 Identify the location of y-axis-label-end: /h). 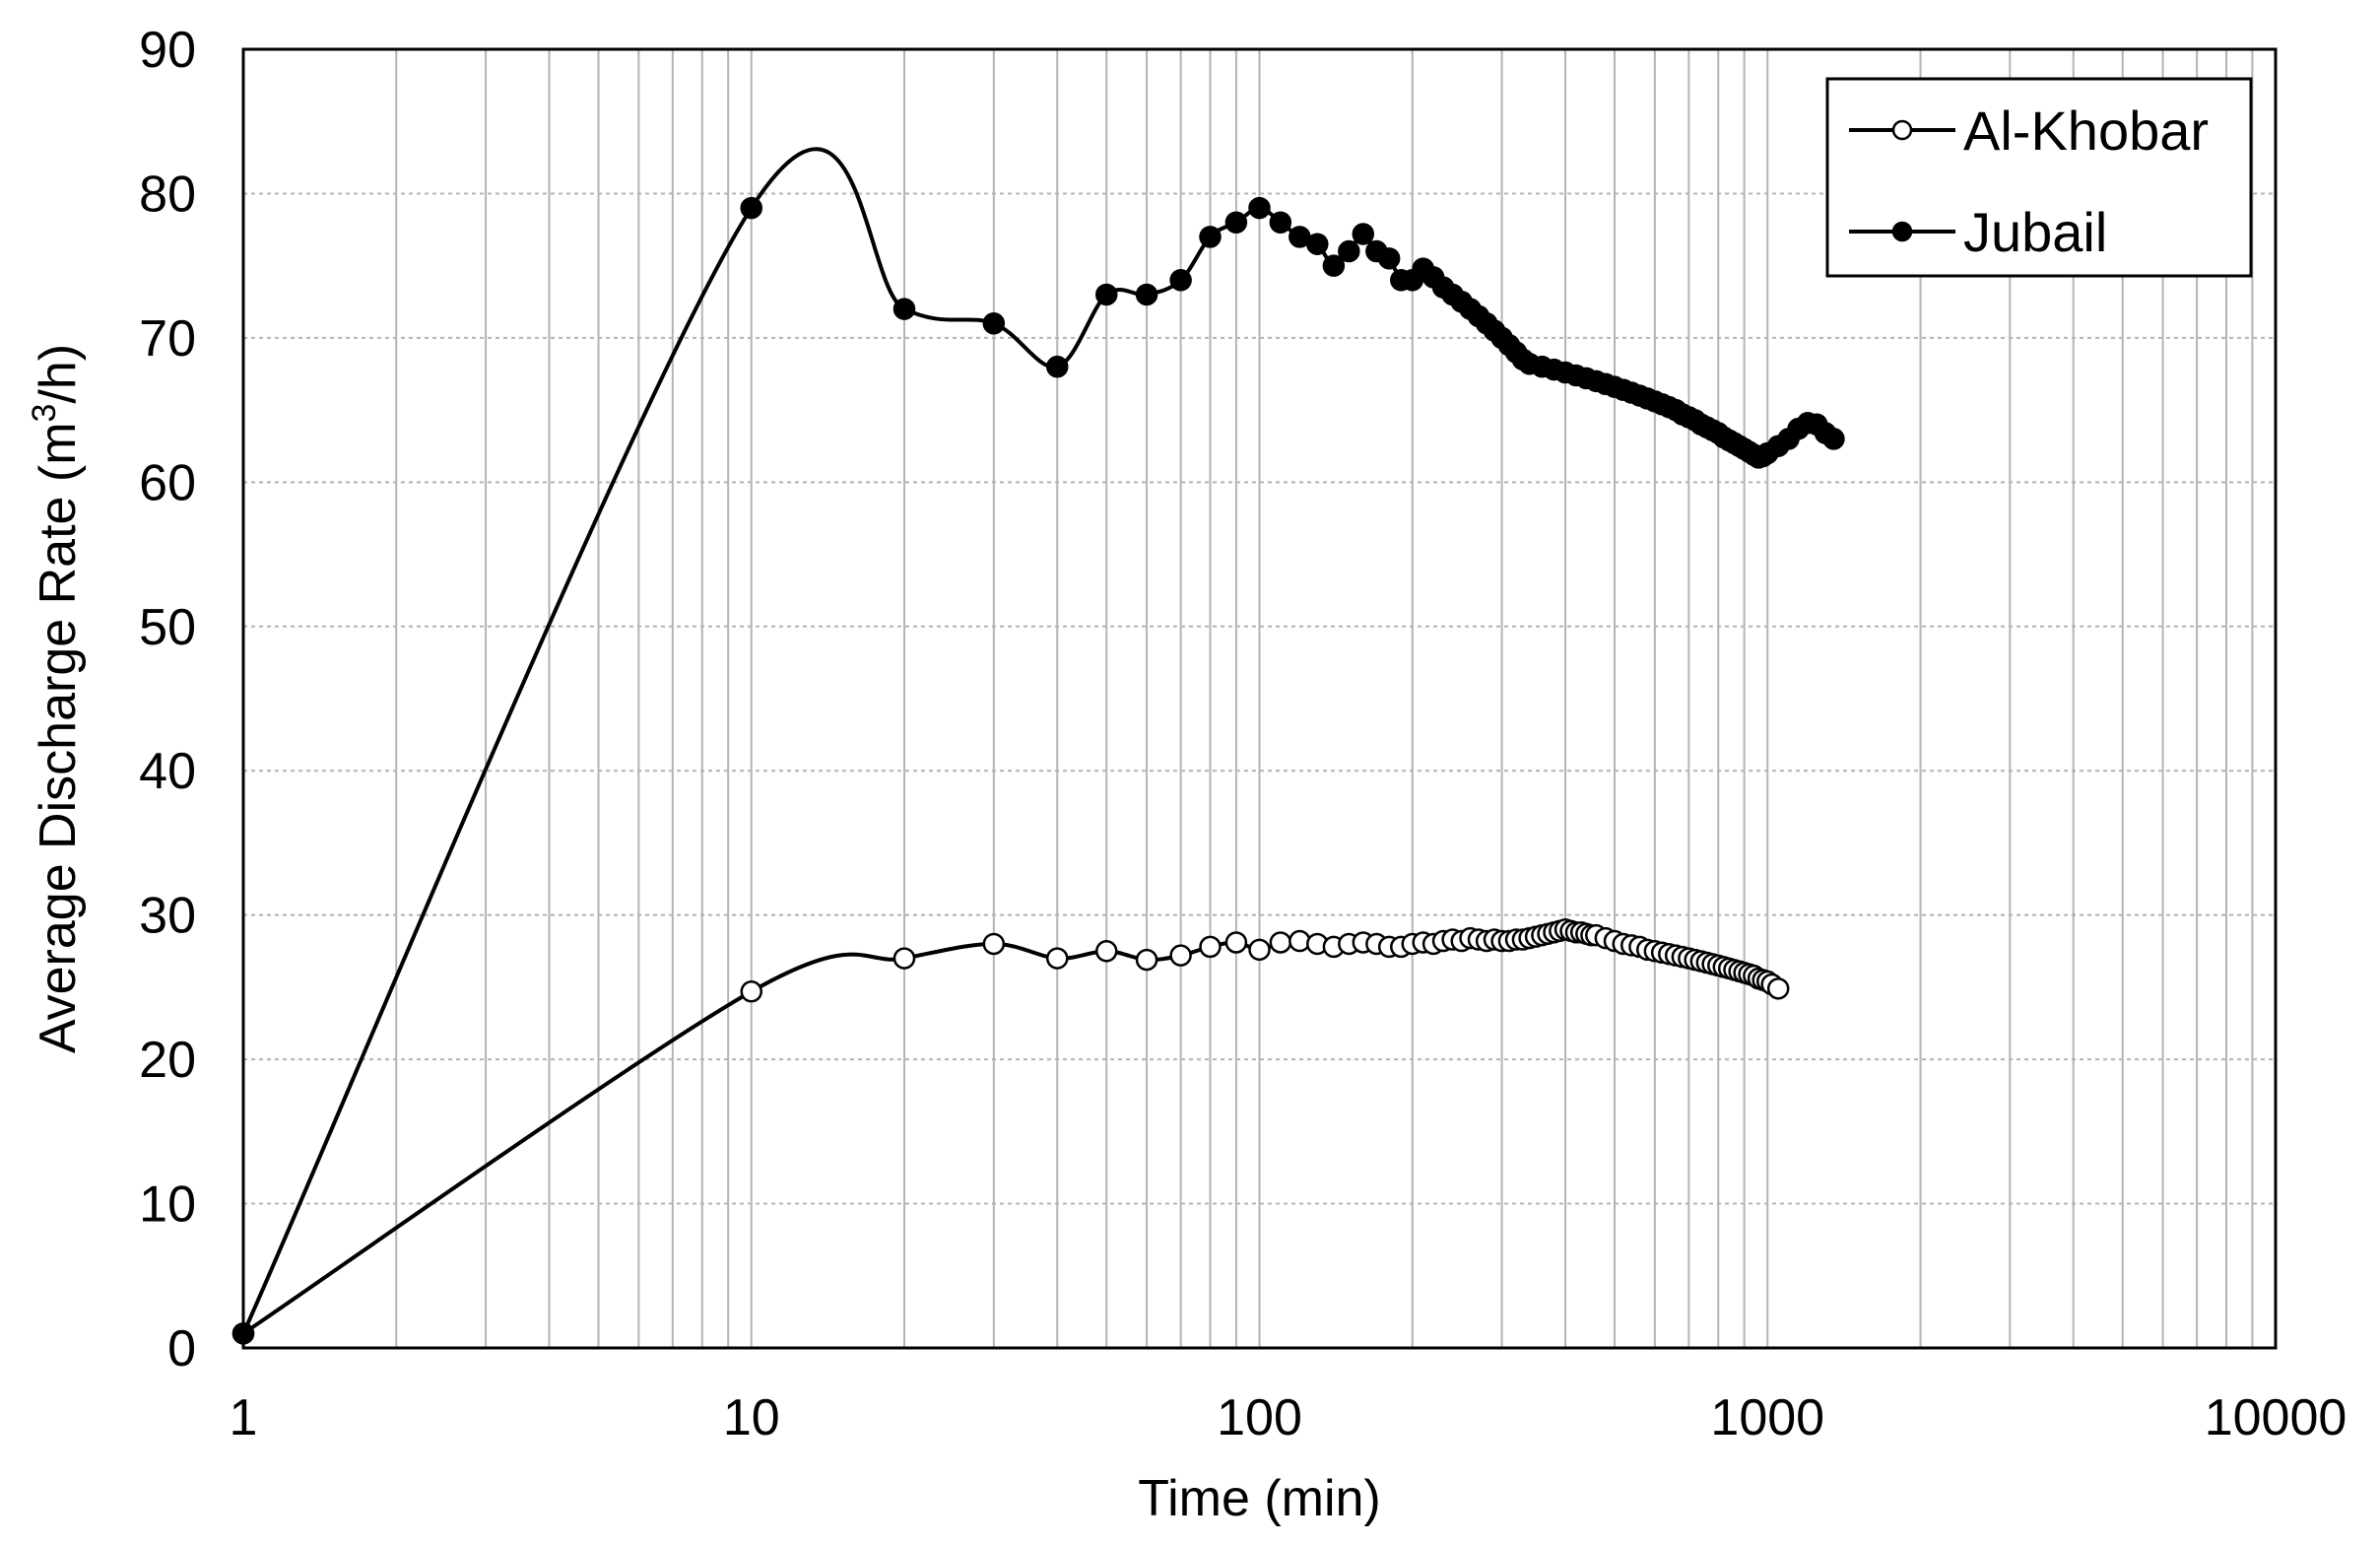
(58, 374).